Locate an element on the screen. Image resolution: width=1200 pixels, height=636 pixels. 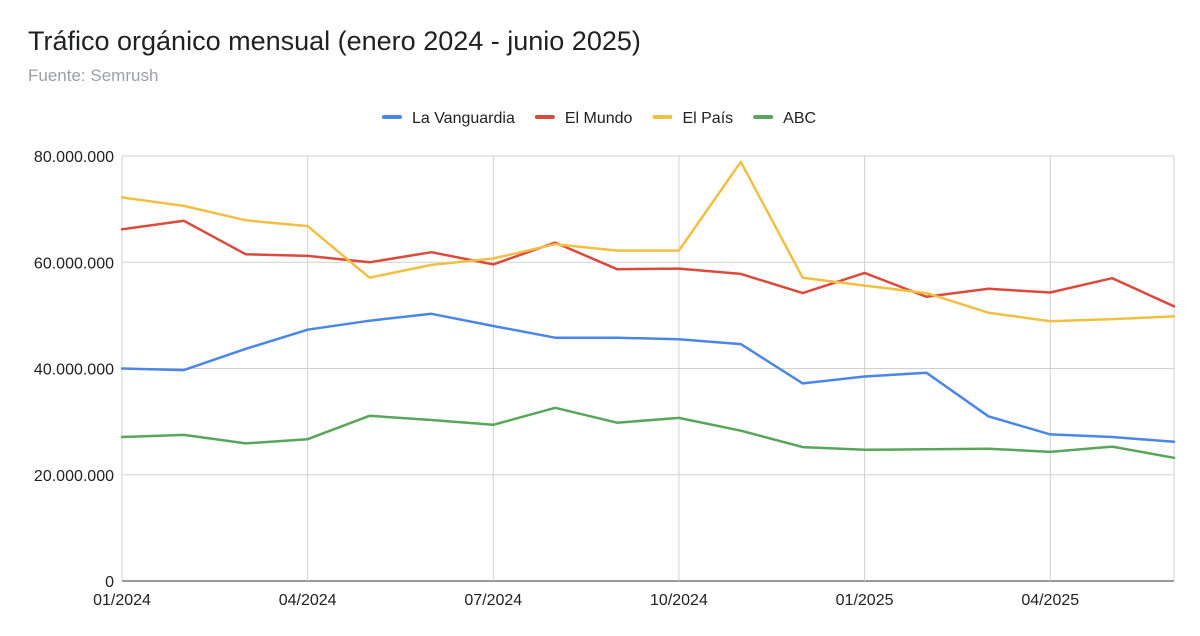
x-tick-label: 04/2025 is located at coordinates (1050, 600).